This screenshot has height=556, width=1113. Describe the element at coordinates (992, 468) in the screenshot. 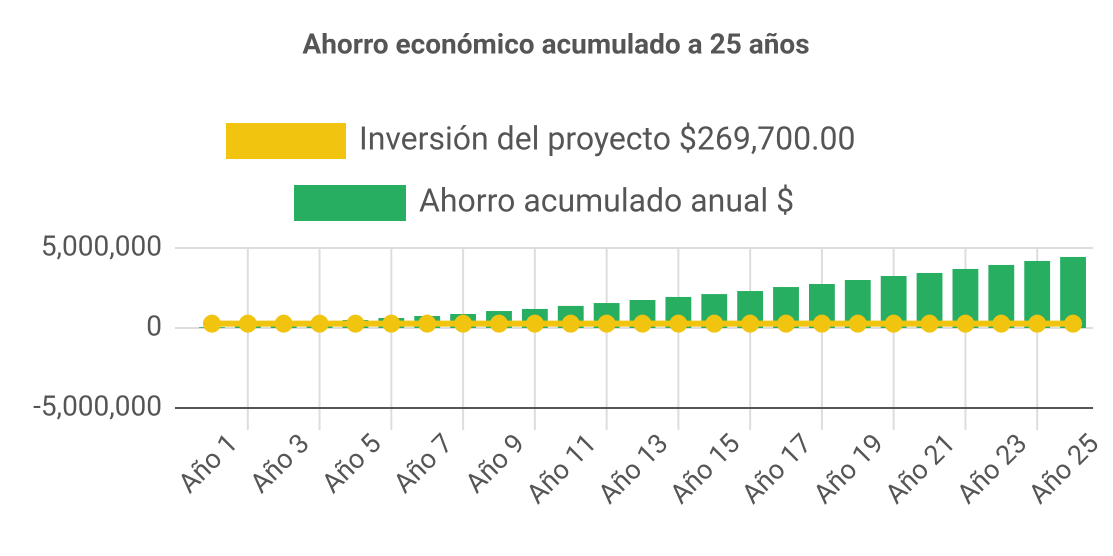

I see `x-tick-label: Año 23` at that location.